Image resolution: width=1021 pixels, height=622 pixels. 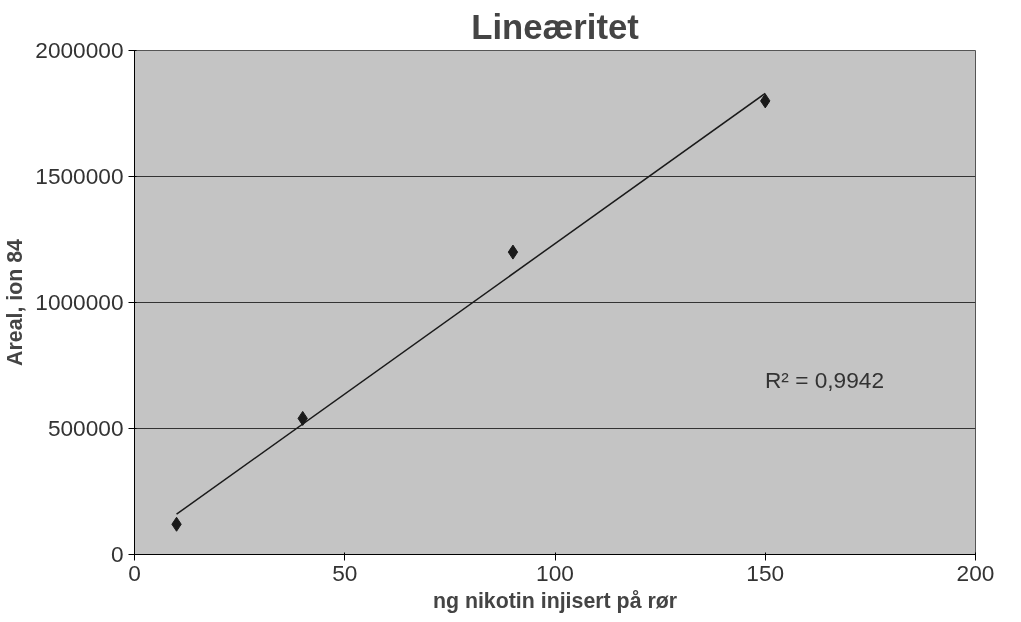 What do you see at coordinates (79, 50) in the screenshot?
I see `y-tick-label: 2000000` at bounding box center [79, 50].